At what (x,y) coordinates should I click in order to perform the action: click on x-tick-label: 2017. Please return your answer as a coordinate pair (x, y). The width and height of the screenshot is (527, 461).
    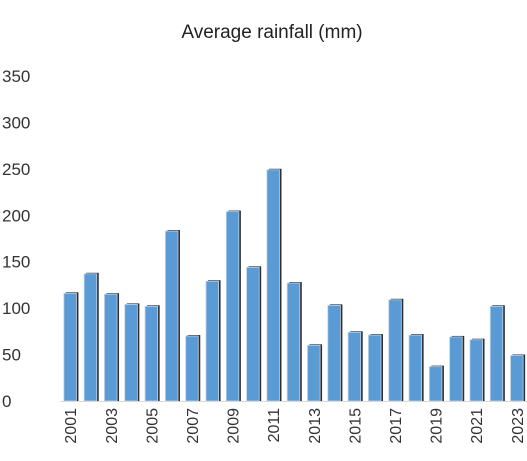
    Looking at the image, I should click on (396, 426).